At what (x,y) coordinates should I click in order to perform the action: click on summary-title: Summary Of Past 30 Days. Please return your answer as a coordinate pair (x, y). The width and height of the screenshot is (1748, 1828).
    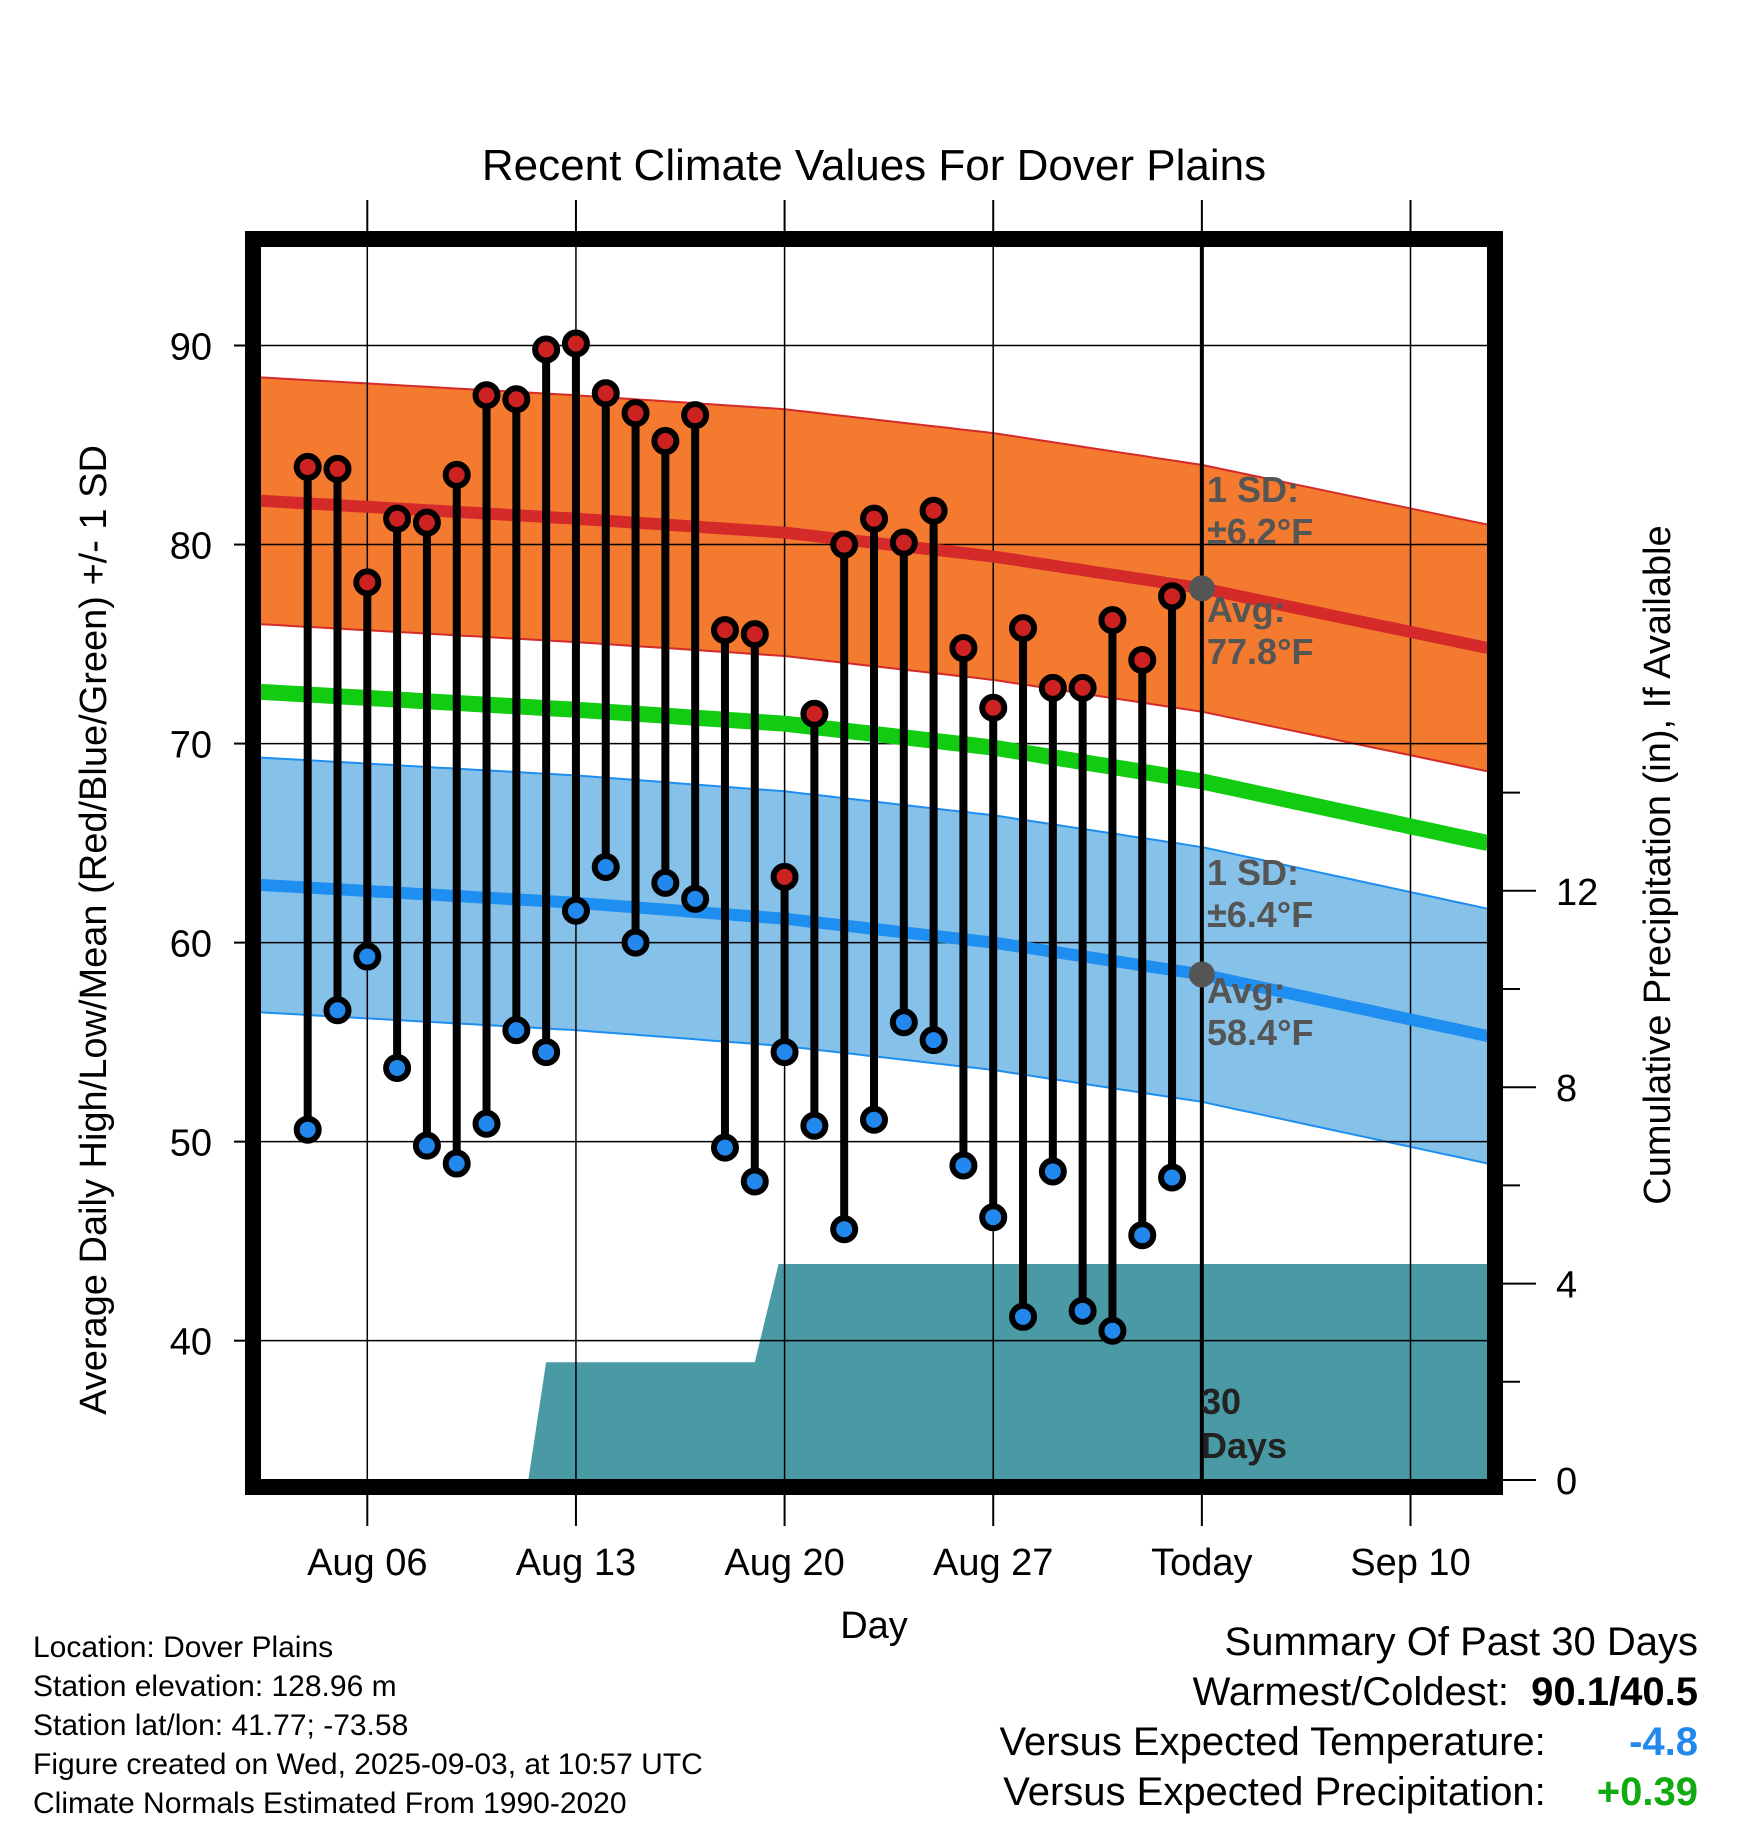
    Looking at the image, I should click on (1461, 1642).